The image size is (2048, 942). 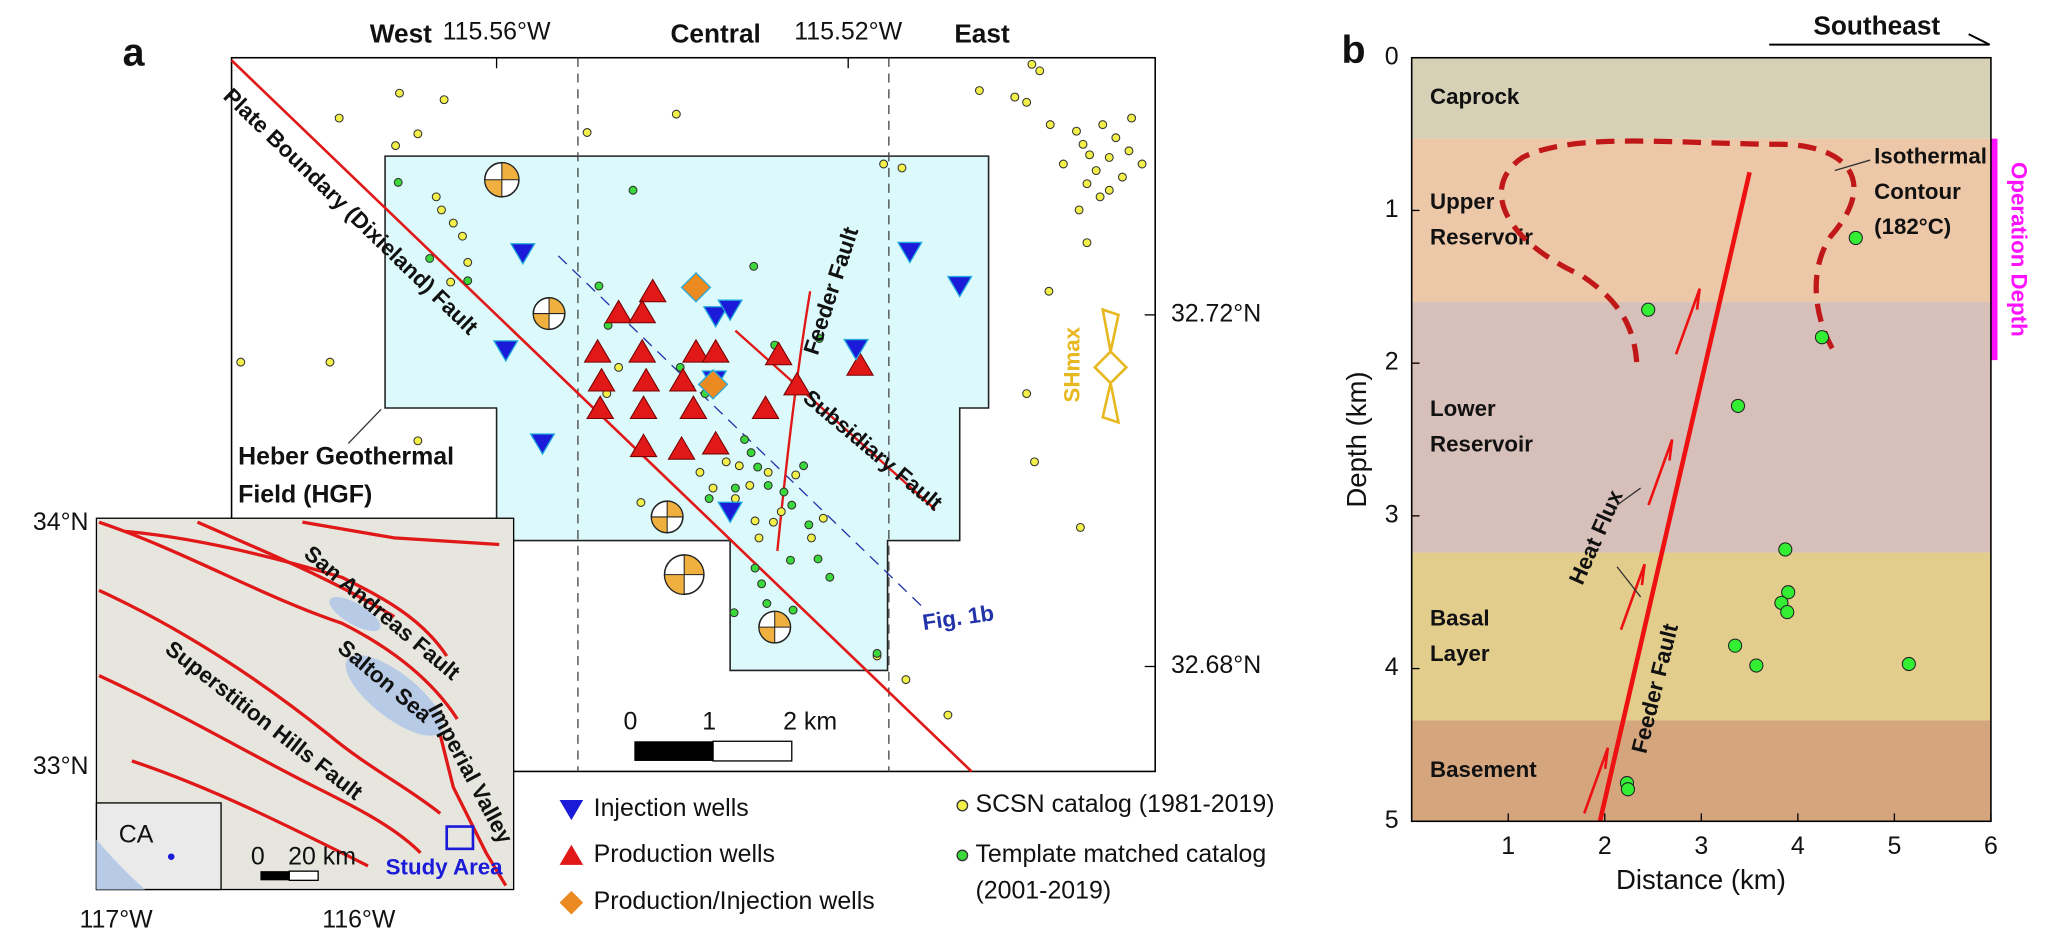 I want to click on stress-label: SHmax, so click(x=1072, y=364).